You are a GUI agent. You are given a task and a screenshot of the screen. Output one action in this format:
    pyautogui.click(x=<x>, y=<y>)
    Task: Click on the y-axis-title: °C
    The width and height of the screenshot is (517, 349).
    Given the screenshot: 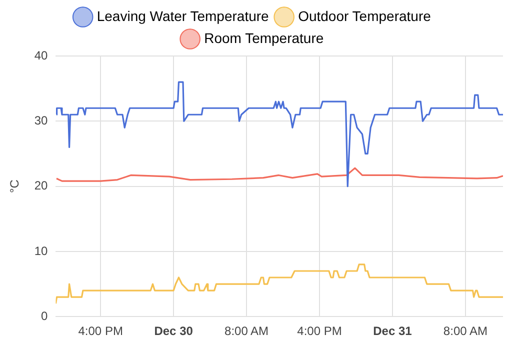 What is the action you would take?
    pyautogui.click(x=15, y=186)
    